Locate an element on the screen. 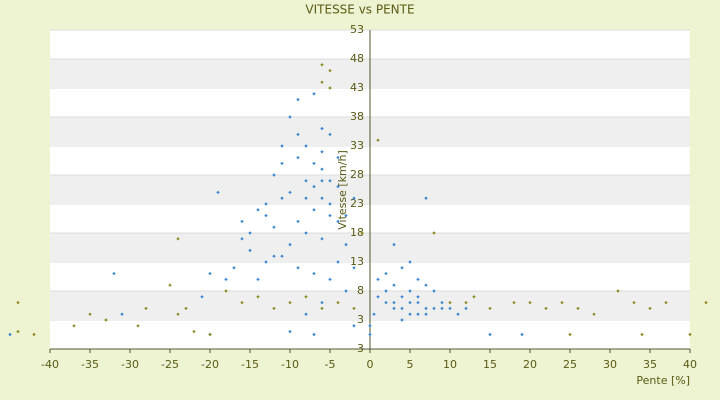 The width and height of the screenshot is (720, 400). x-tick-label: 10 is located at coordinates (450, 364).